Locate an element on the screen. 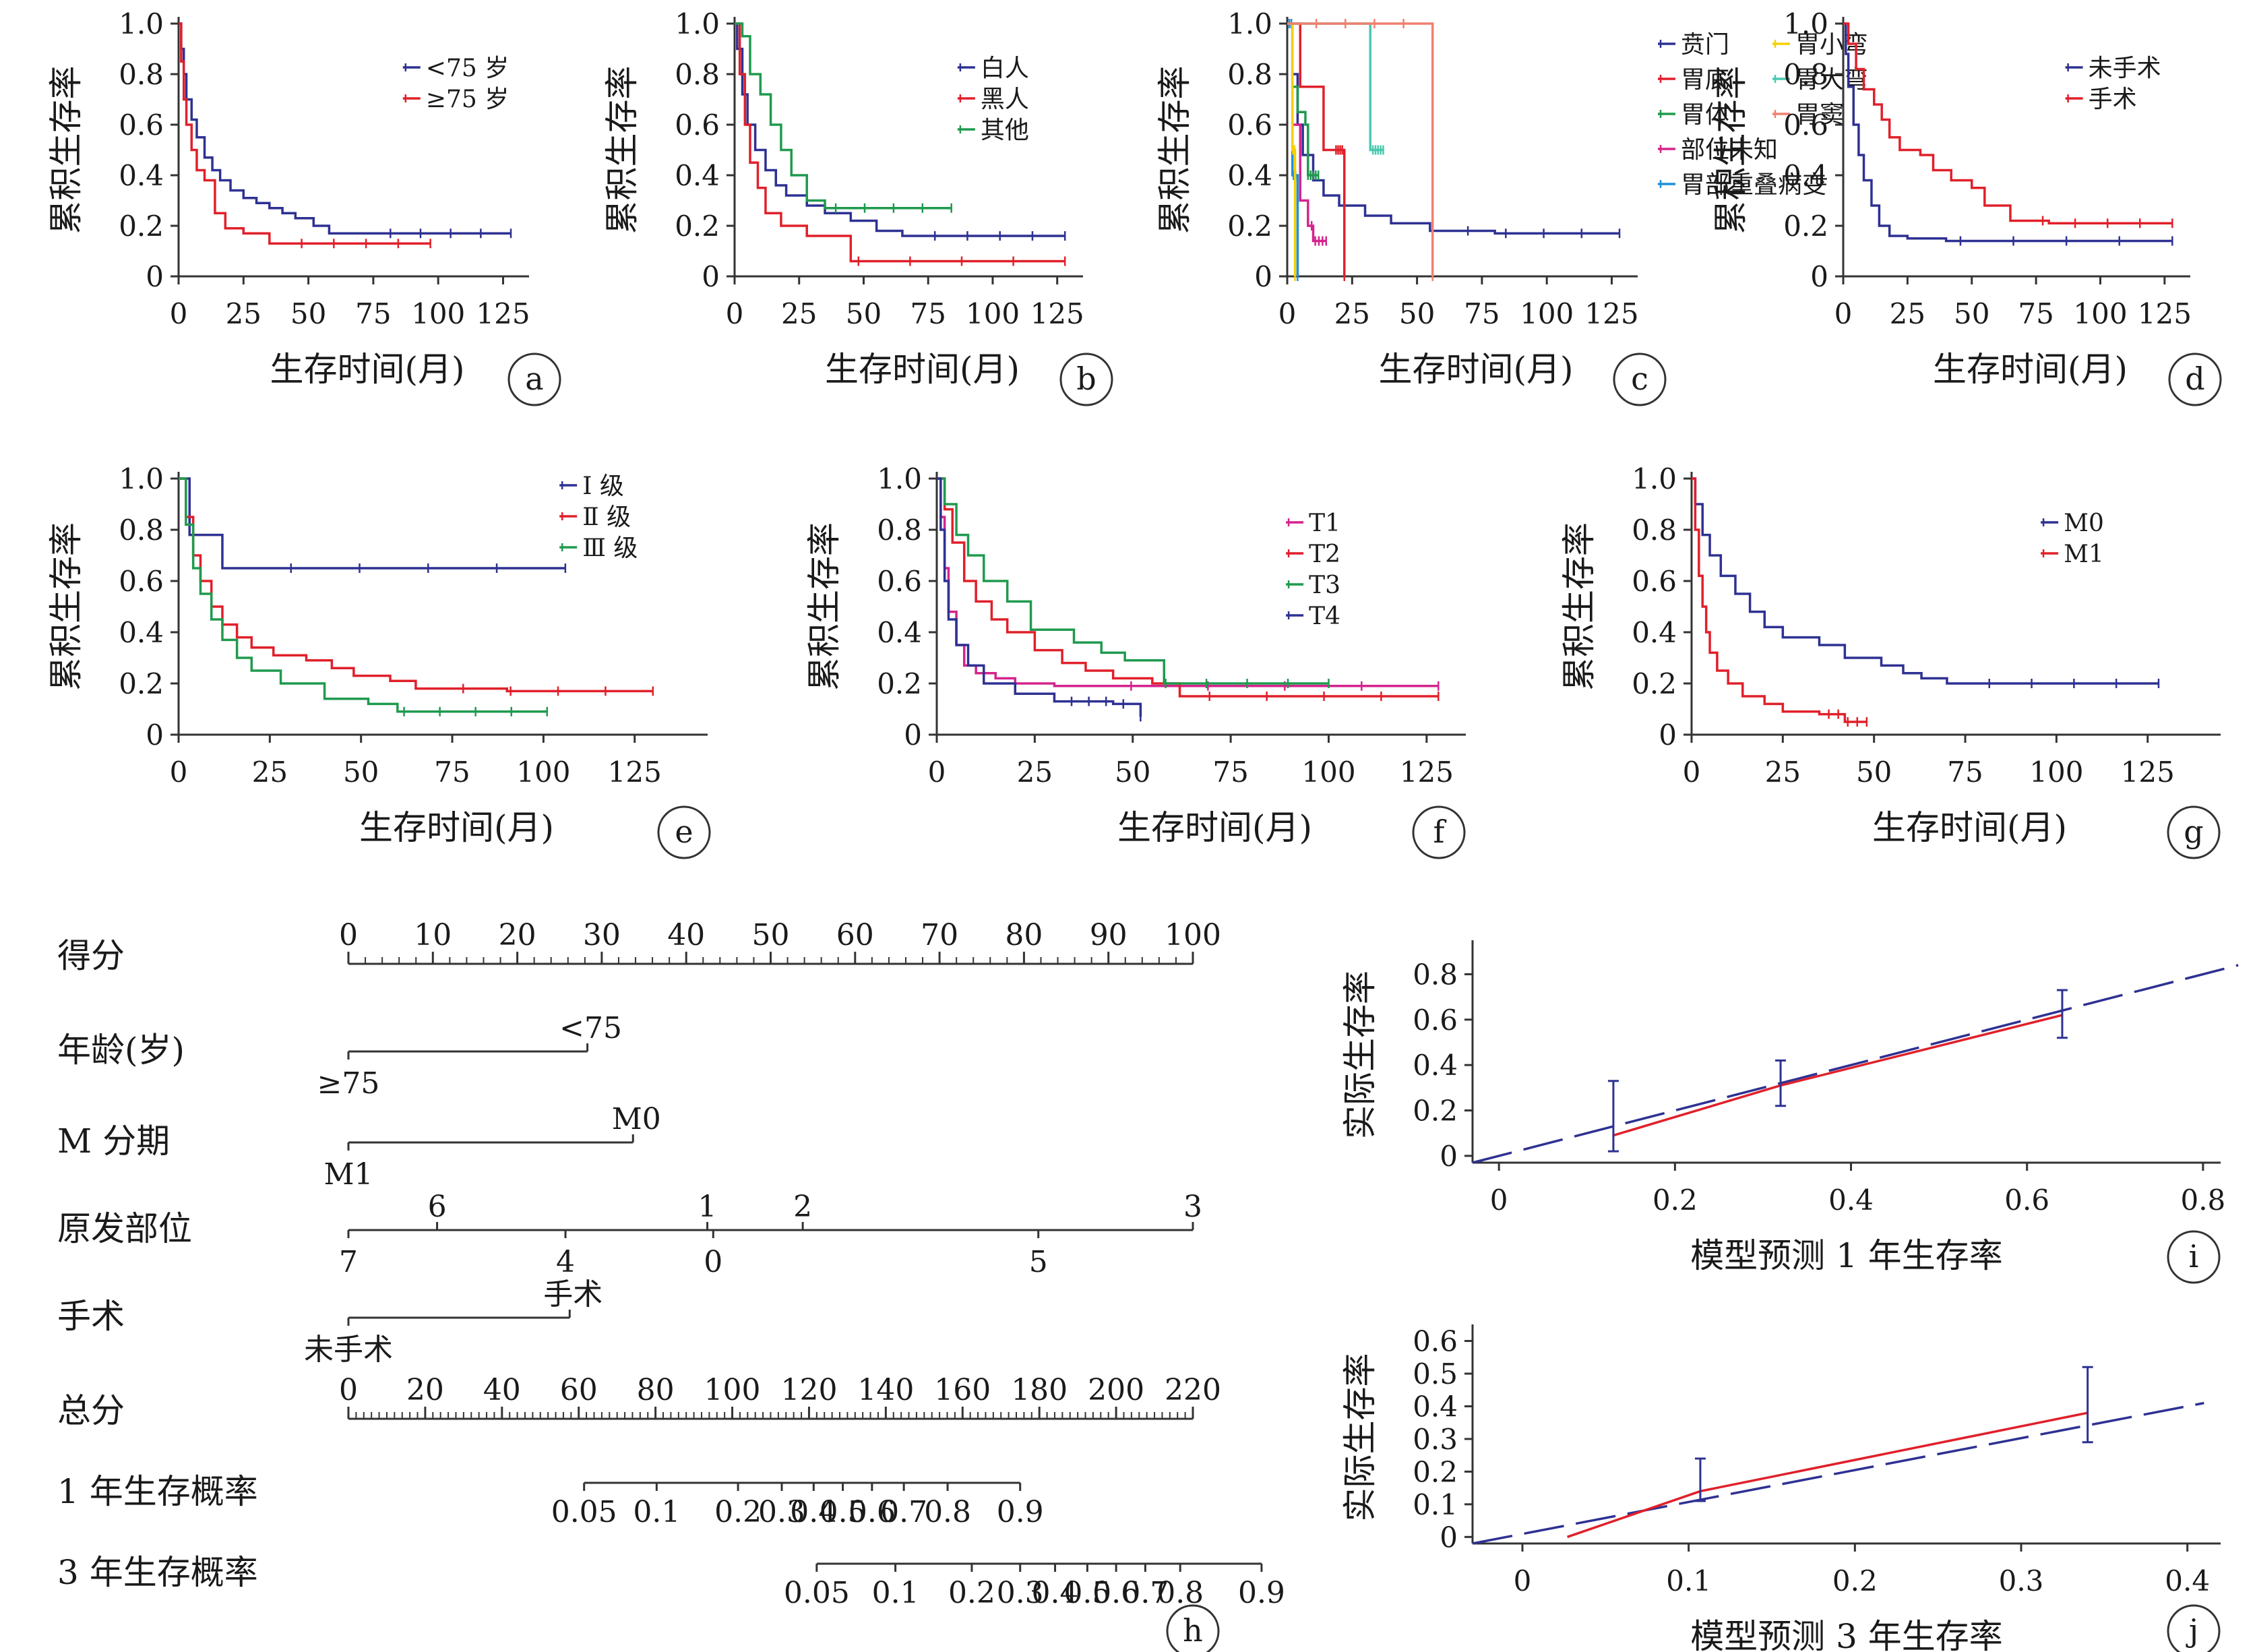 Image resolution: width=2255 pixels, height=1652 pixels. legend-label: T3 is located at coordinates (1324, 586).